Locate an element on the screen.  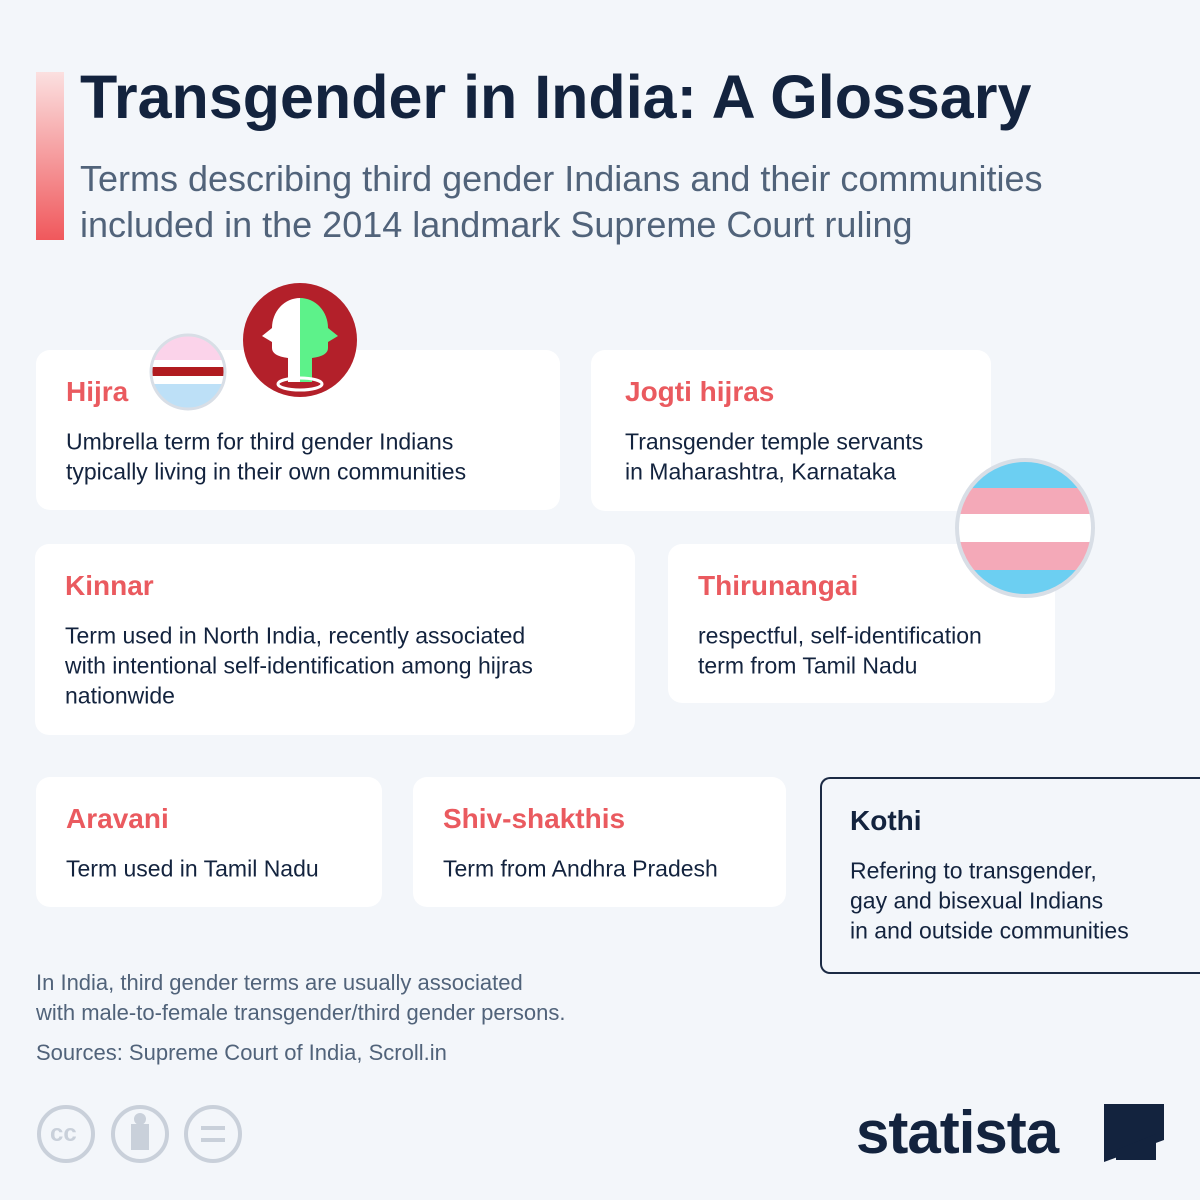
term-description: Umbrella term for third gender Indians is located at coordinates (260, 441).